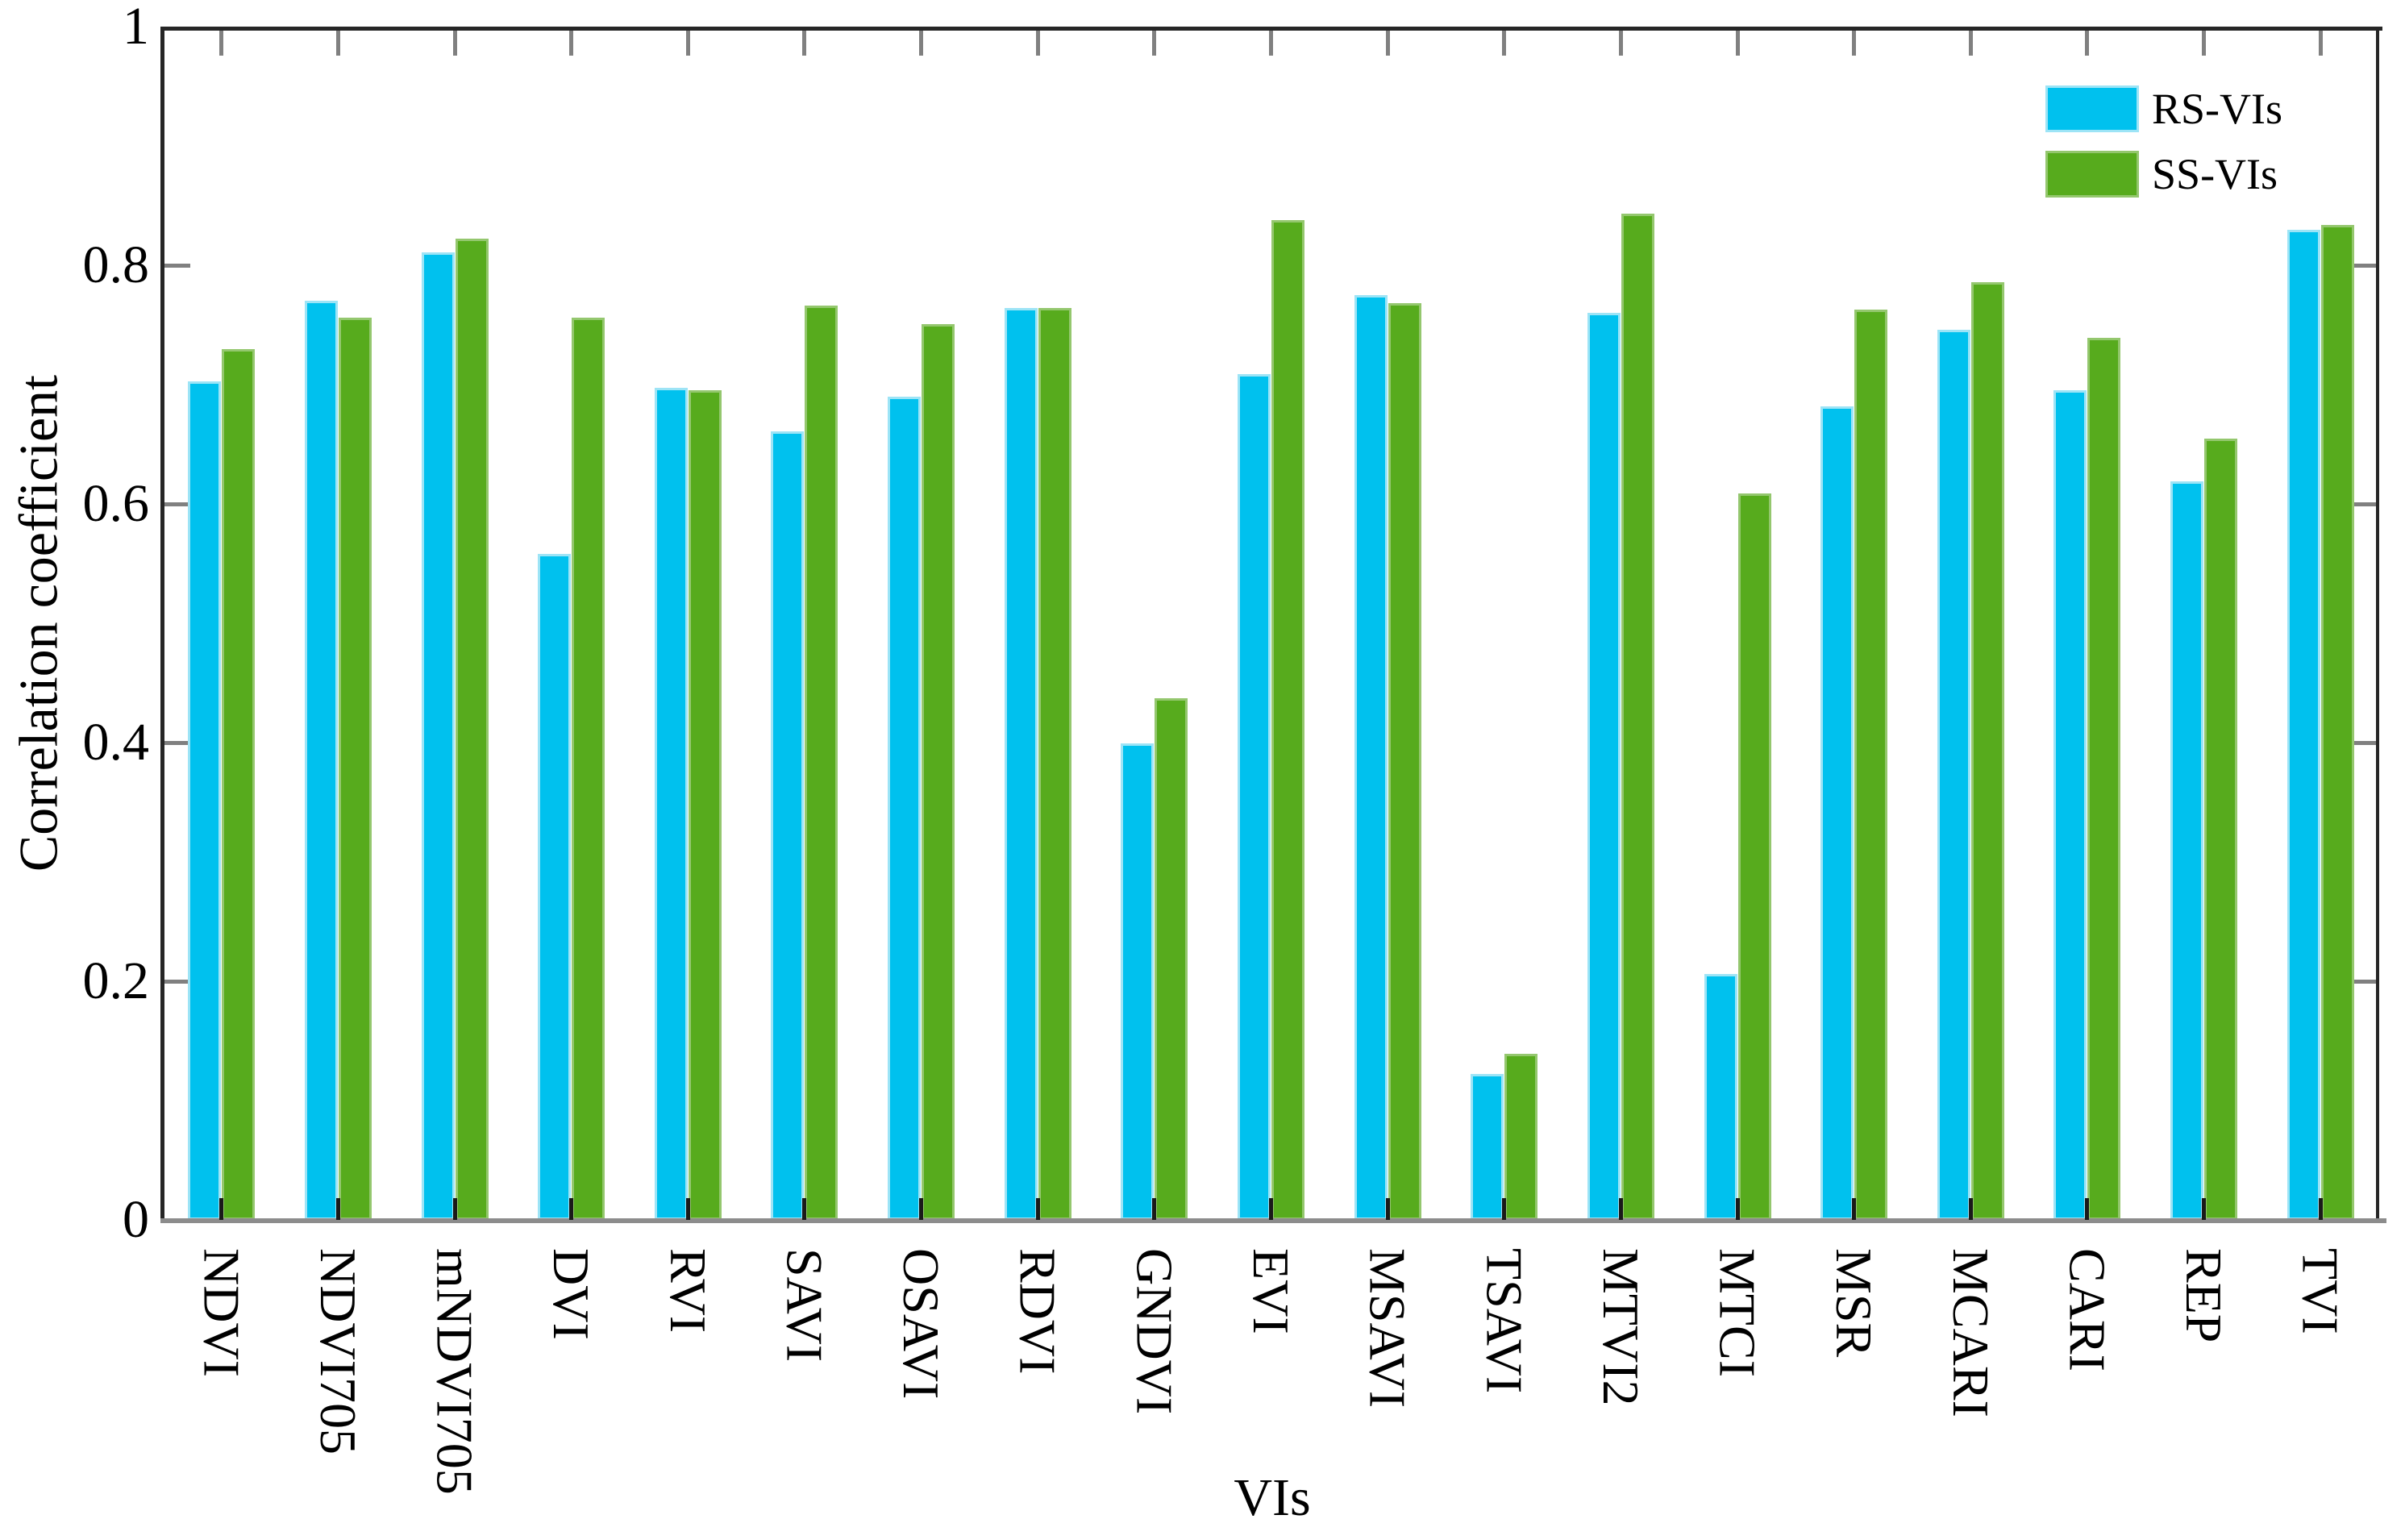 The width and height of the screenshot is (2405, 1540). What do you see at coordinates (1854, 1303) in the screenshot?
I see `category-label-MSR: MSR` at bounding box center [1854, 1303].